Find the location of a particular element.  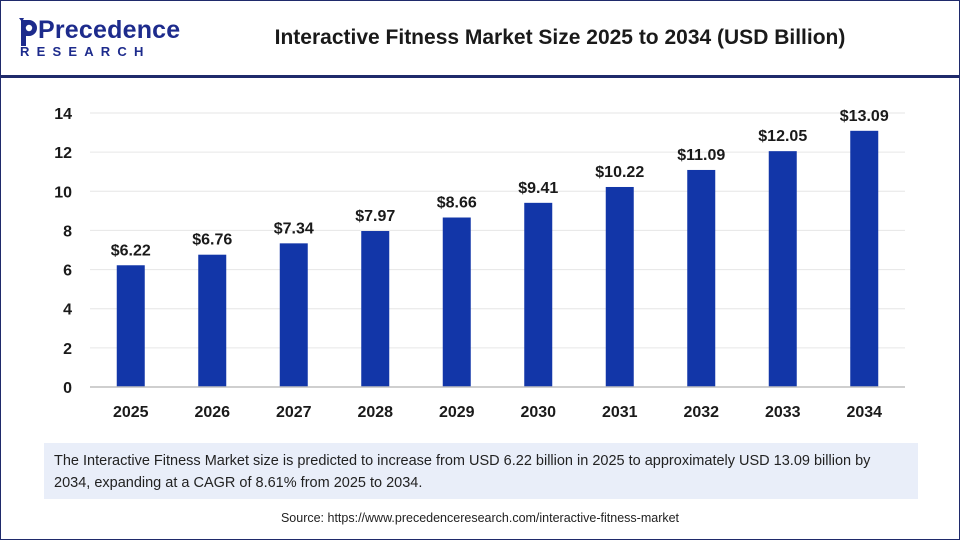

bar-2034 is located at coordinates (864, 258).